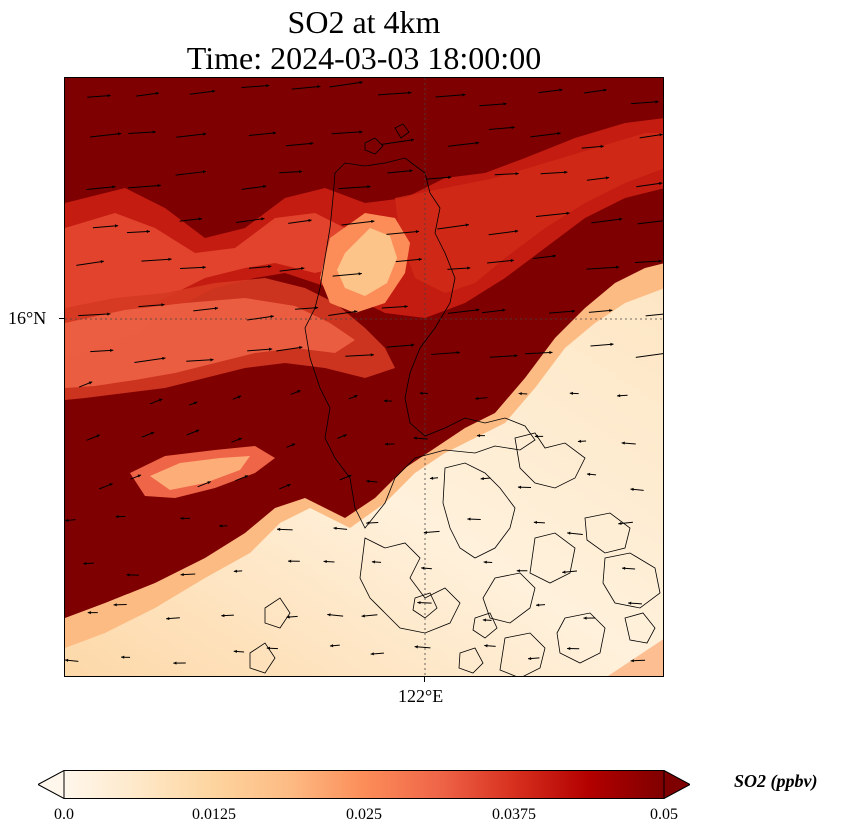 The image size is (841, 836). I want to click on colorbar-tick-label: 0.0125, so click(214, 814).